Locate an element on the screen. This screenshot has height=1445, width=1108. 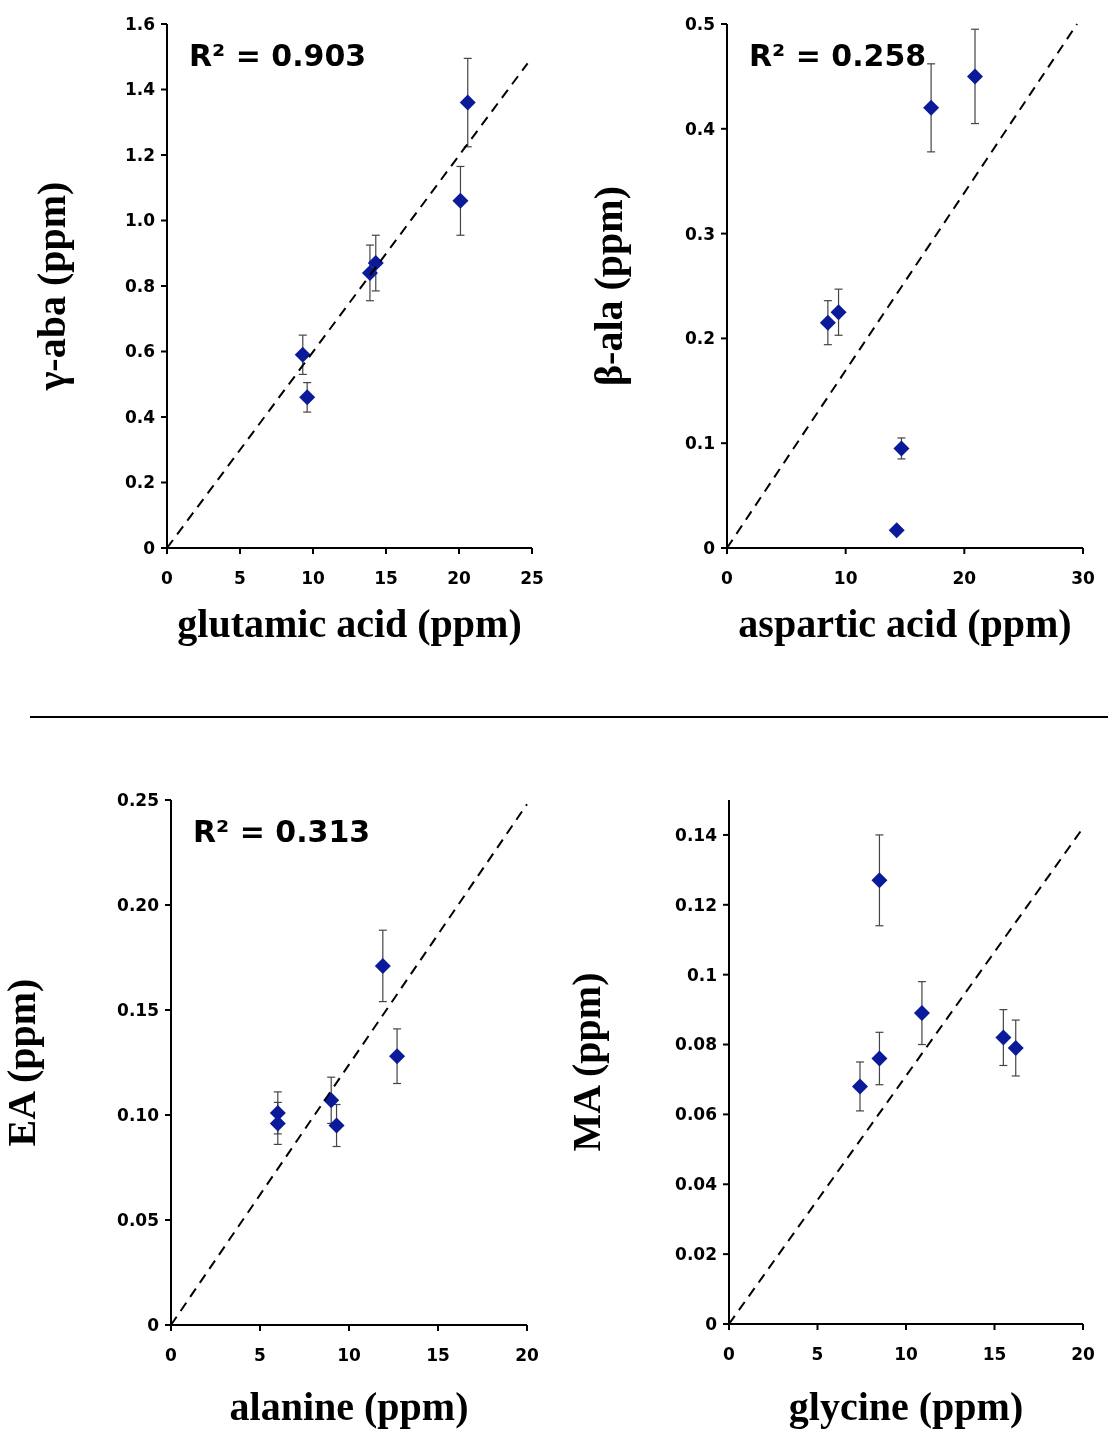
y-tick-label: 0.15 is located at coordinates (138, 1009).